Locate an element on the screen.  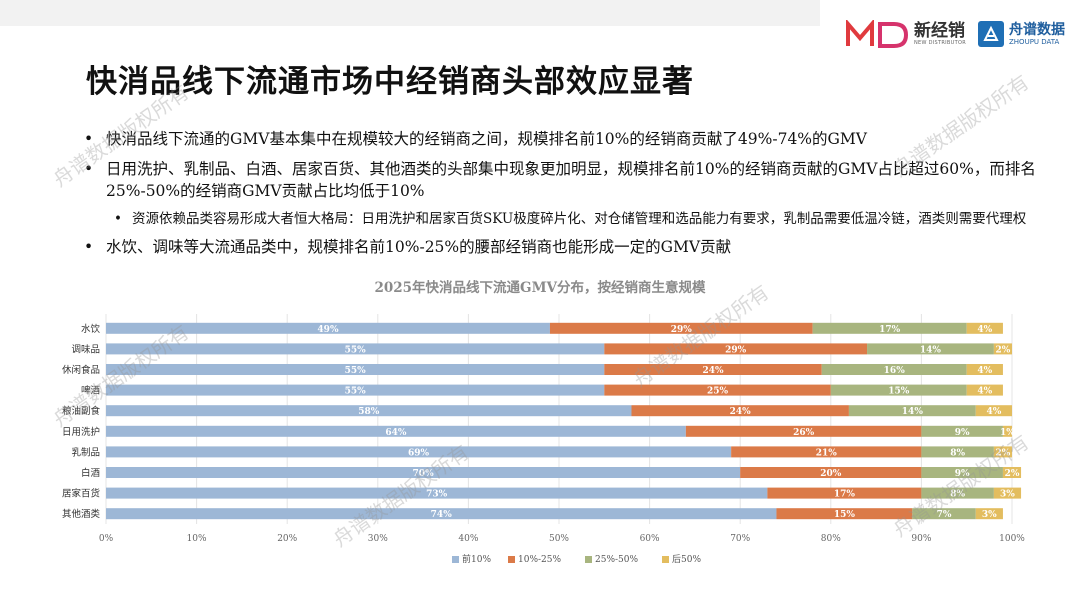
data-label: 21% is located at coordinates (827, 453).